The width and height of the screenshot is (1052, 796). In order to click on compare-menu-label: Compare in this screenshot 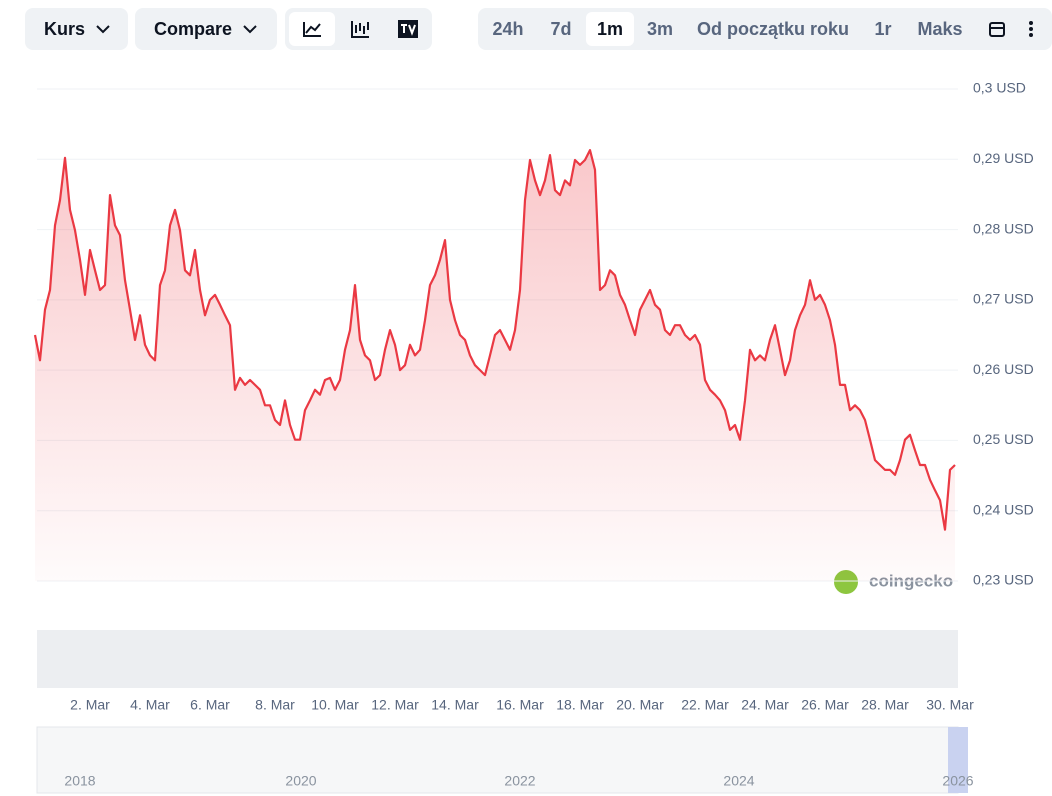, I will do `click(193, 28)`.